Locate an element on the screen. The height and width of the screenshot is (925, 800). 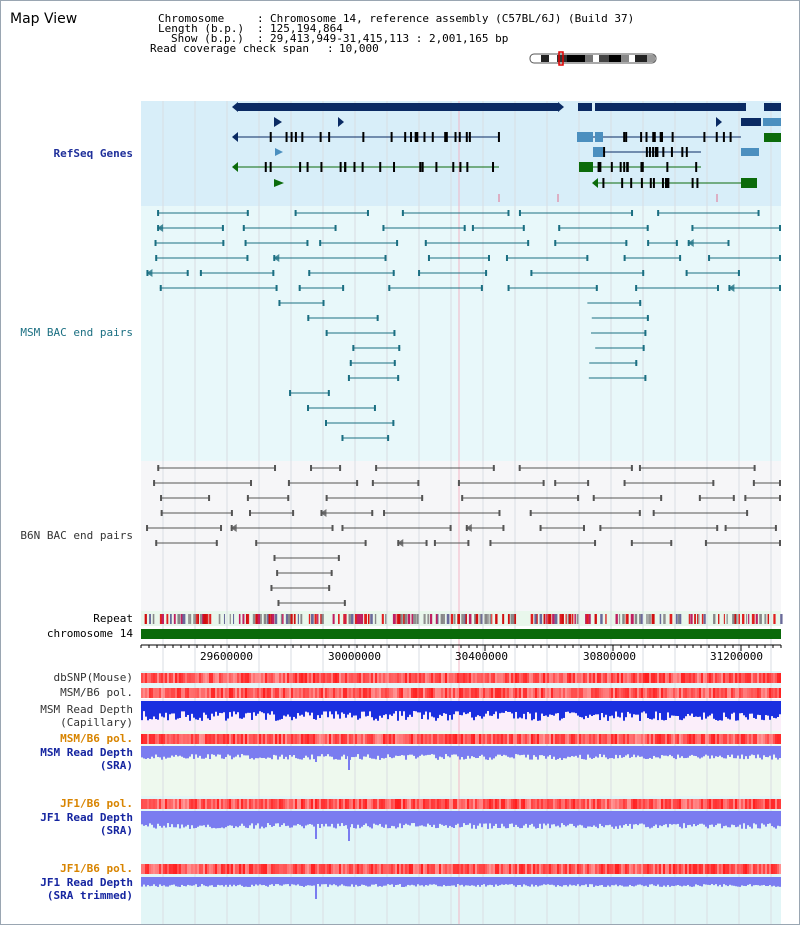
track-label-jf1-b6-pol-2: JF1/B6 pol. is located at coordinates (96, 868).